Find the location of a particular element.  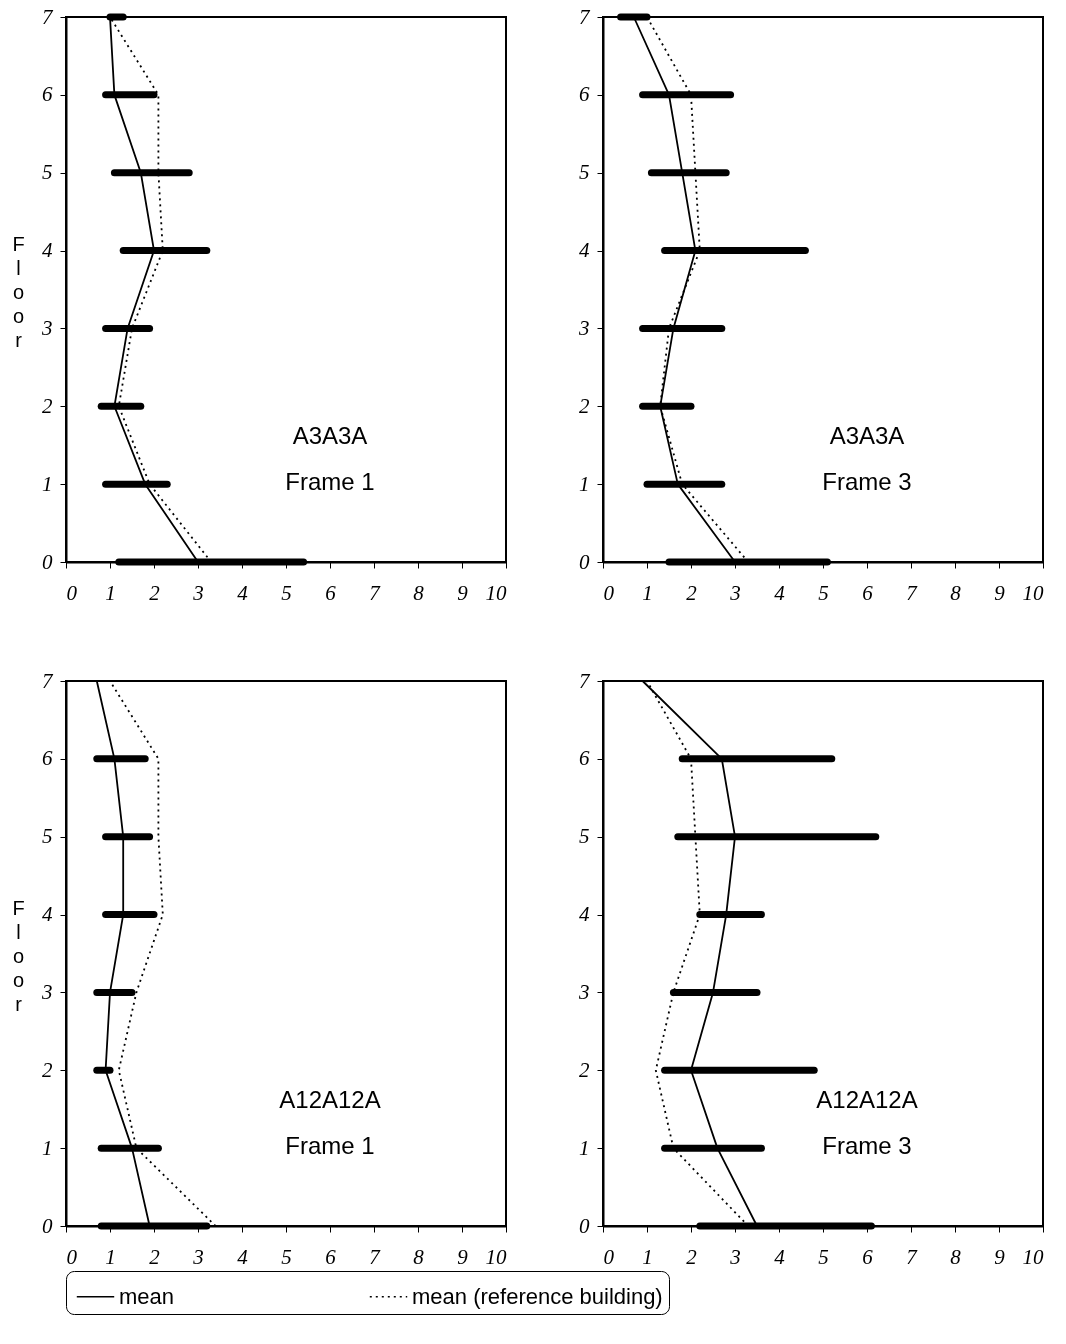

legend-label: mean (reference building) is located at coordinates (537, 1296).